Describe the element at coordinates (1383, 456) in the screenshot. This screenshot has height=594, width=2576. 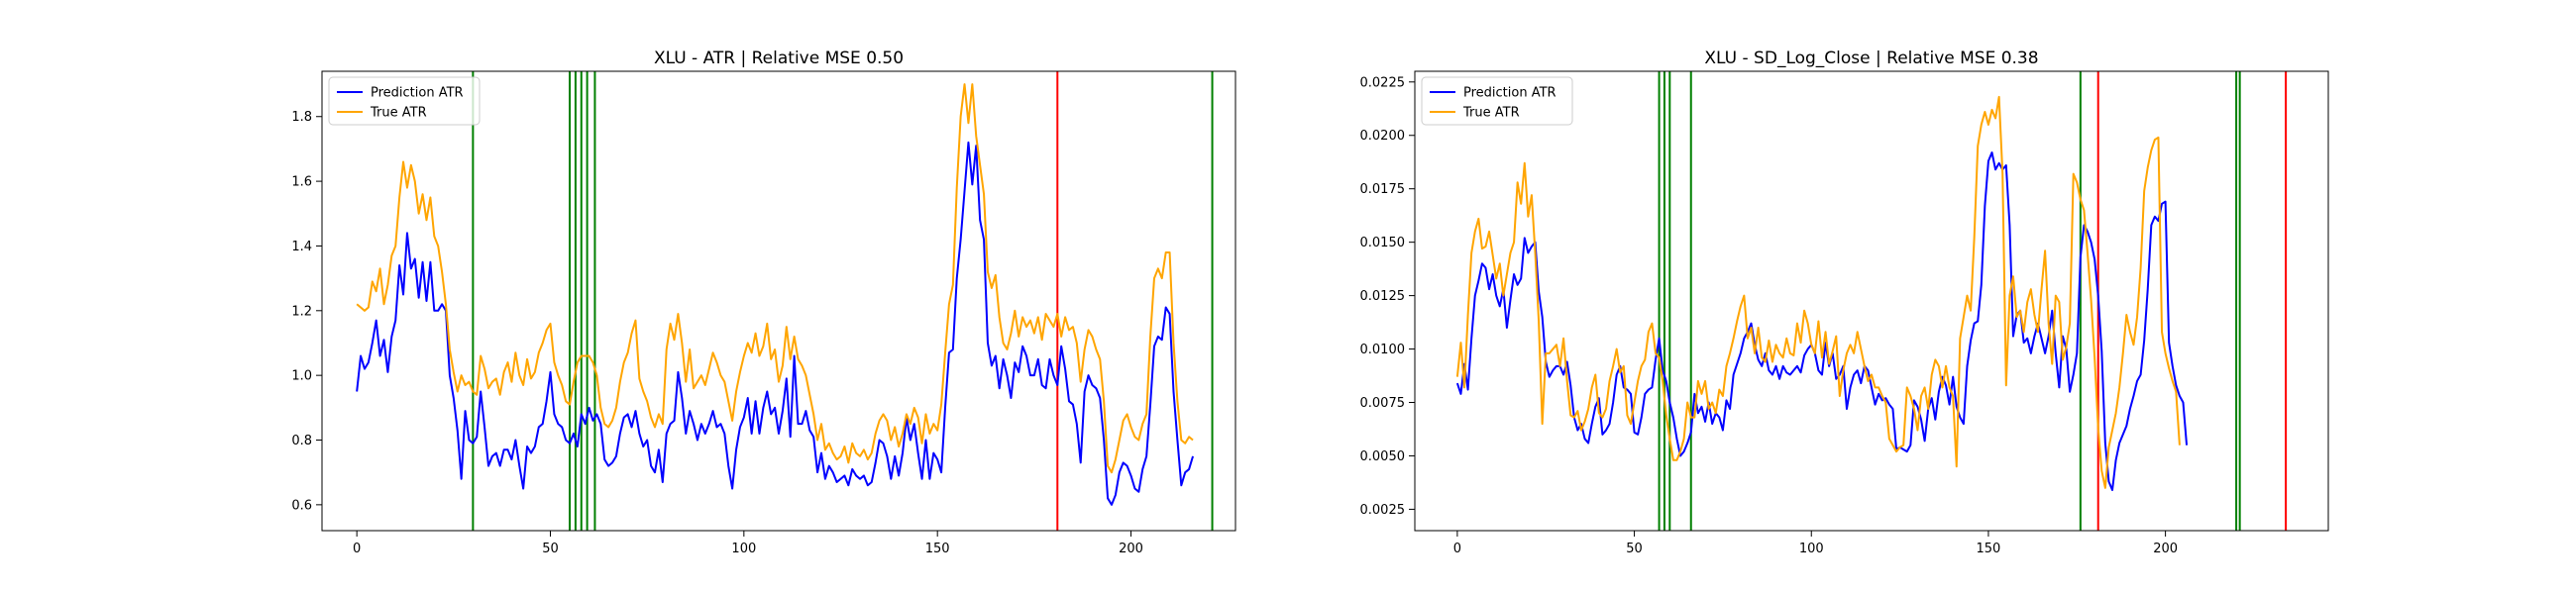
I see `y-tick-label: 0.0050` at that location.